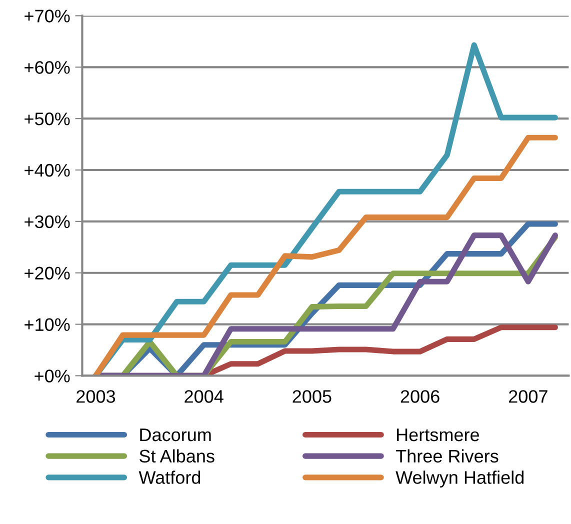  Describe the element at coordinates (204, 396) in the screenshot. I see `x-tick-label: 2004` at that location.